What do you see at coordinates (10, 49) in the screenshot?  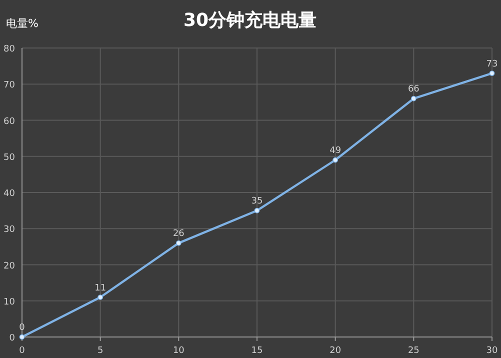 I see `y-tick-label: 80` at bounding box center [10, 49].